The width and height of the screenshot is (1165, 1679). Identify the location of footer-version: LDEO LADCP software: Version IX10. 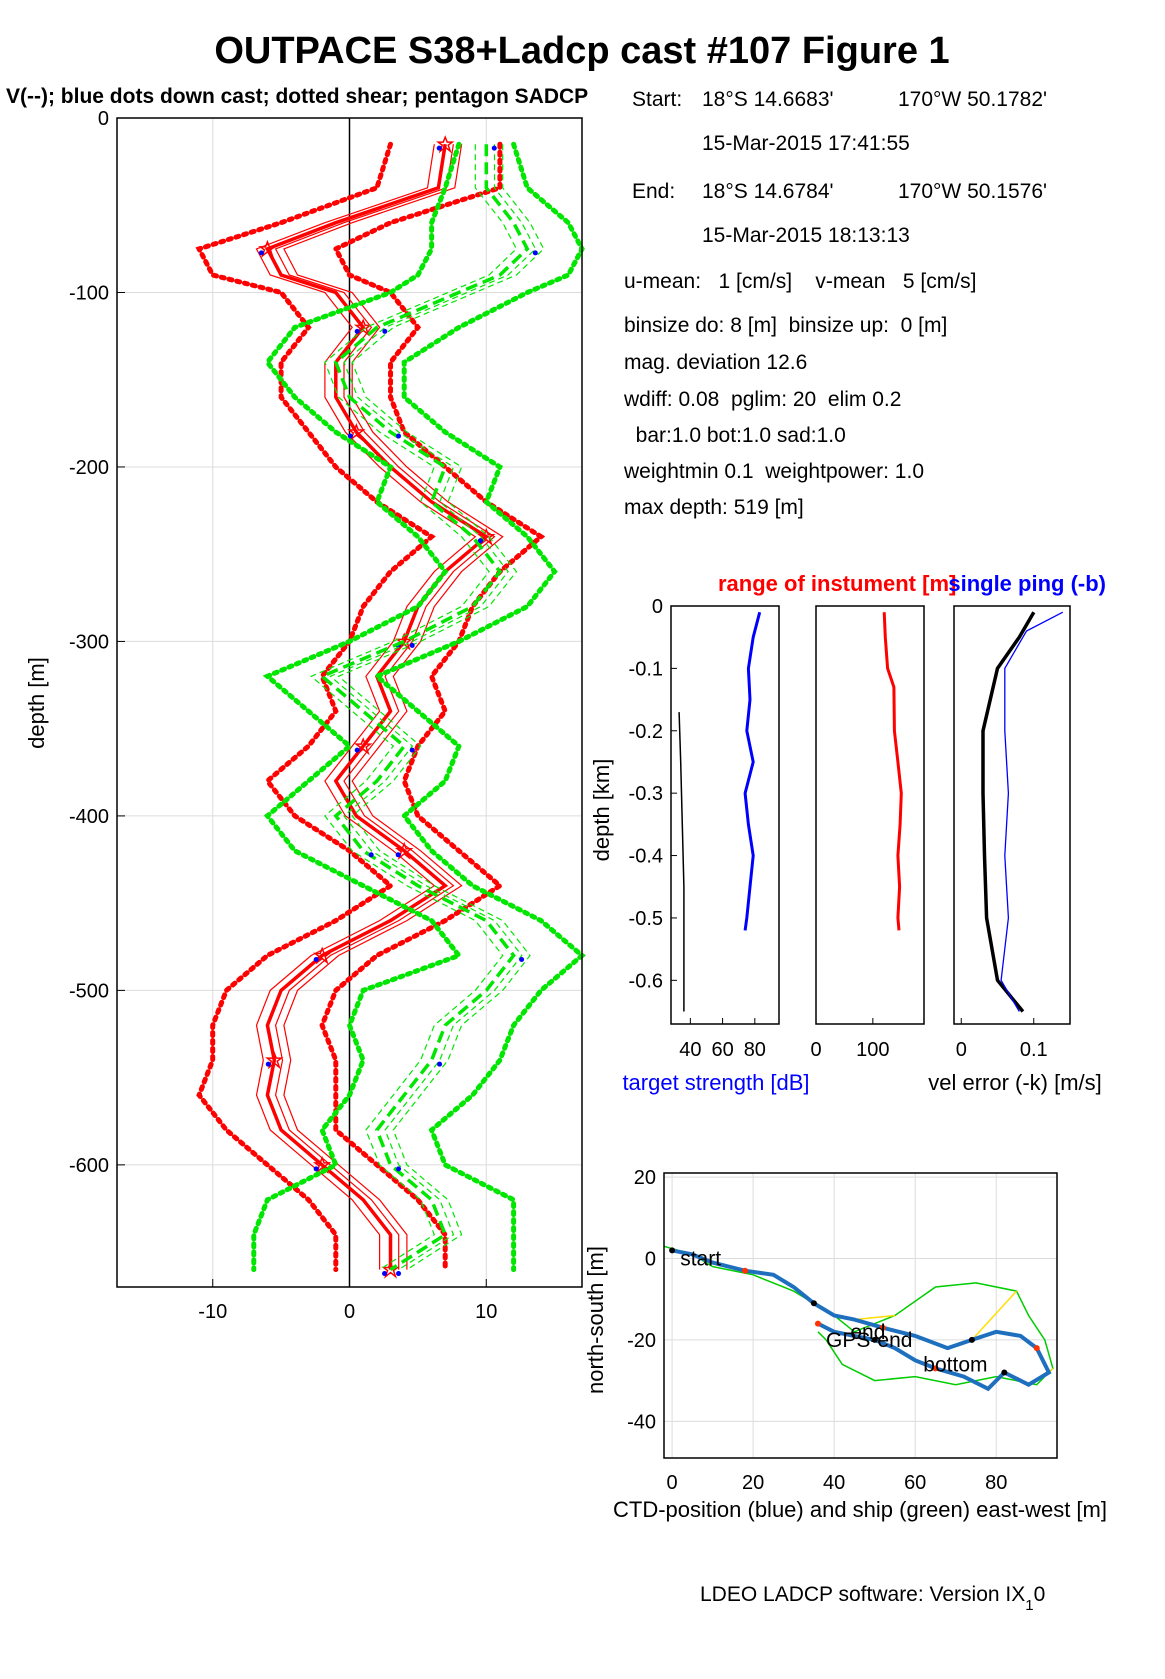
(872, 1598).